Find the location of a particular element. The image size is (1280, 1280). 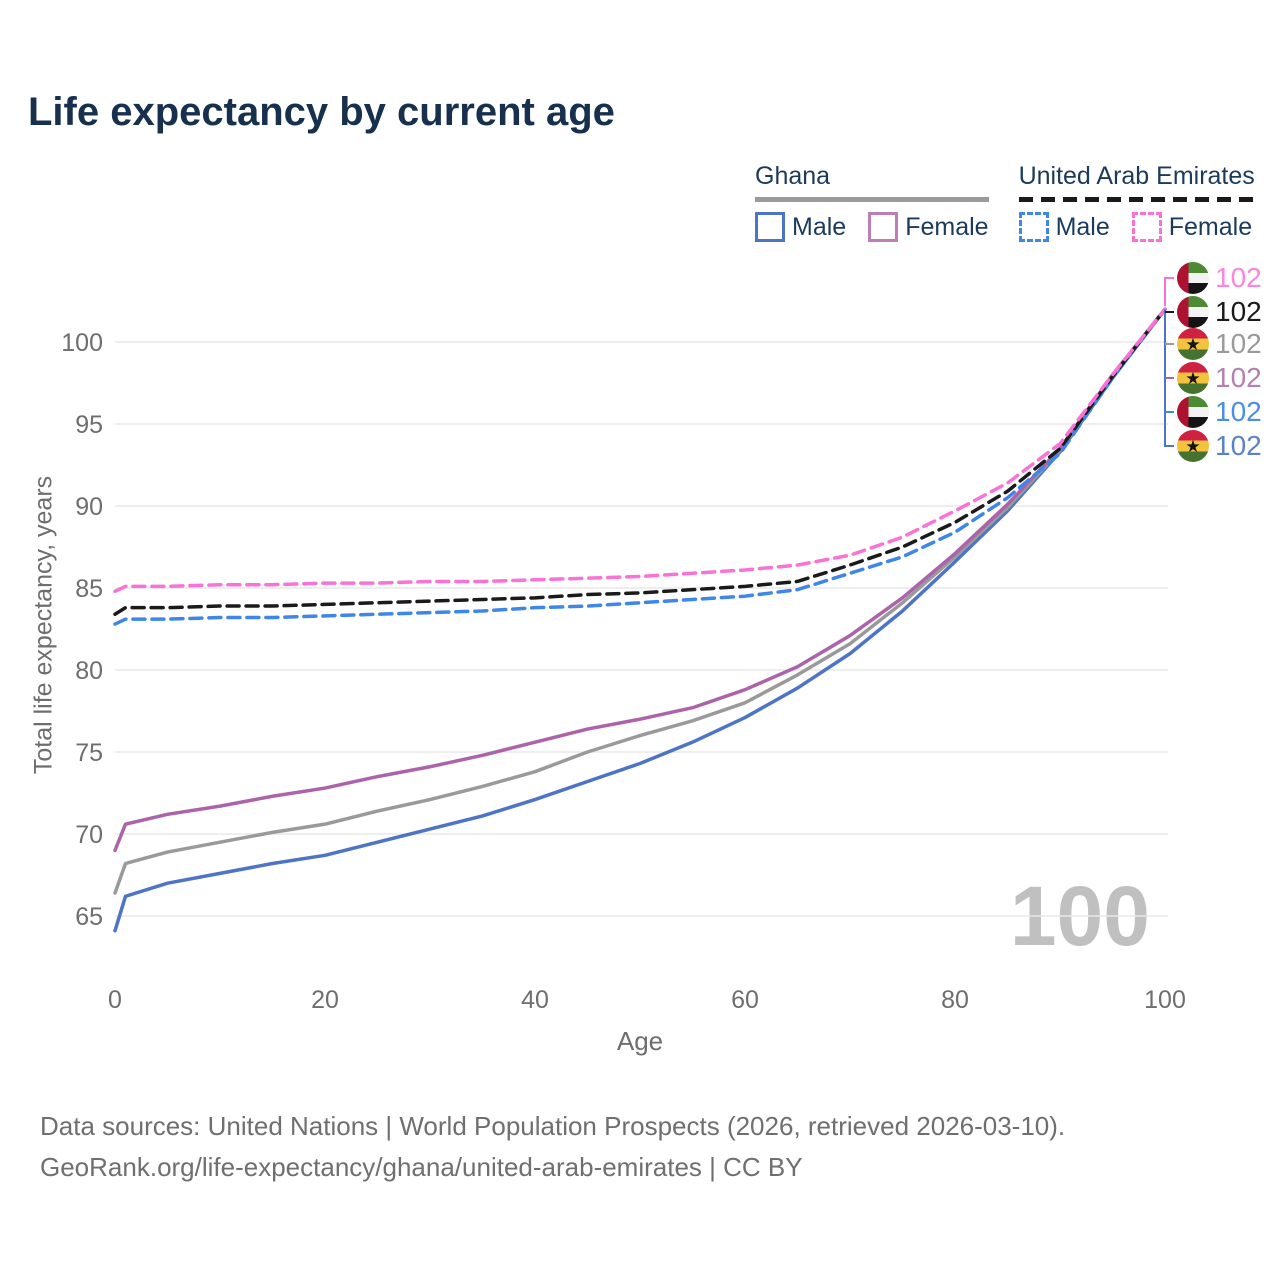

y-tick-label: 70 is located at coordinates (89, 835).